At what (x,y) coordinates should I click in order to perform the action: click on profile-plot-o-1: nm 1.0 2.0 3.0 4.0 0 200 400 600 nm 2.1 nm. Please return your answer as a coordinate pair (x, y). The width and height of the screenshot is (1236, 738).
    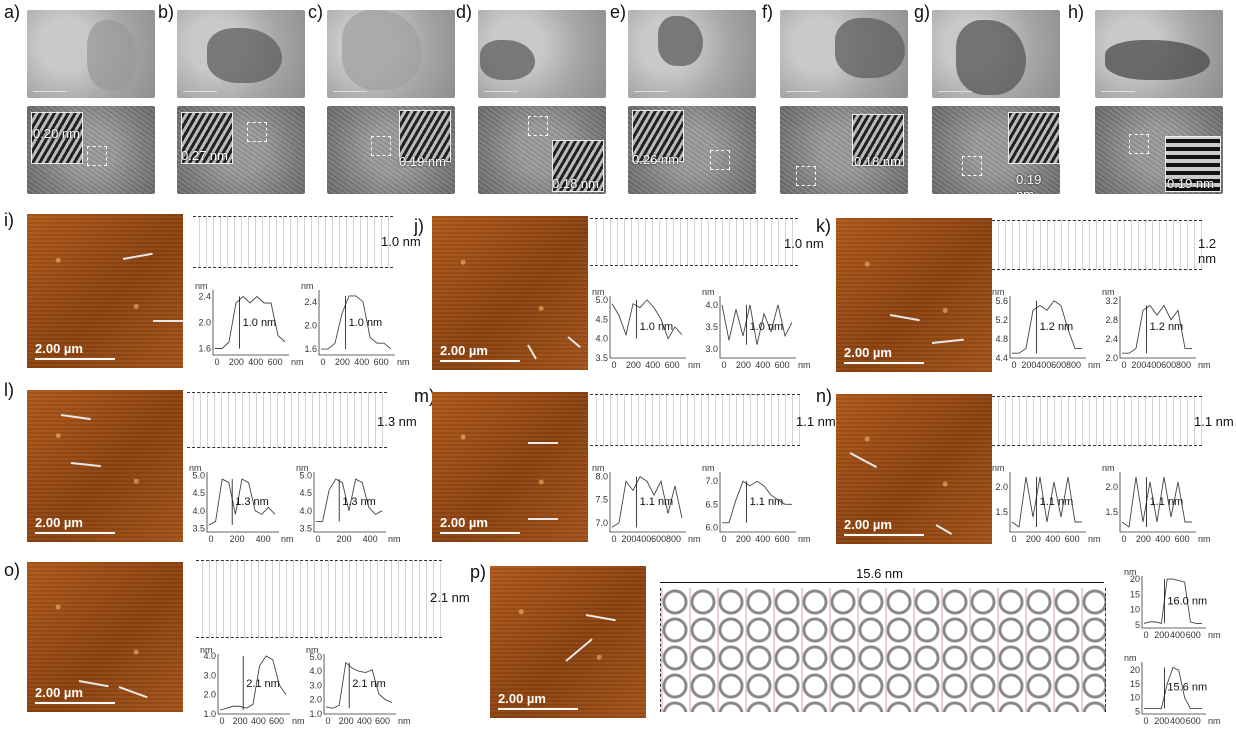
    Looking at the image, I should click on (251, 688).